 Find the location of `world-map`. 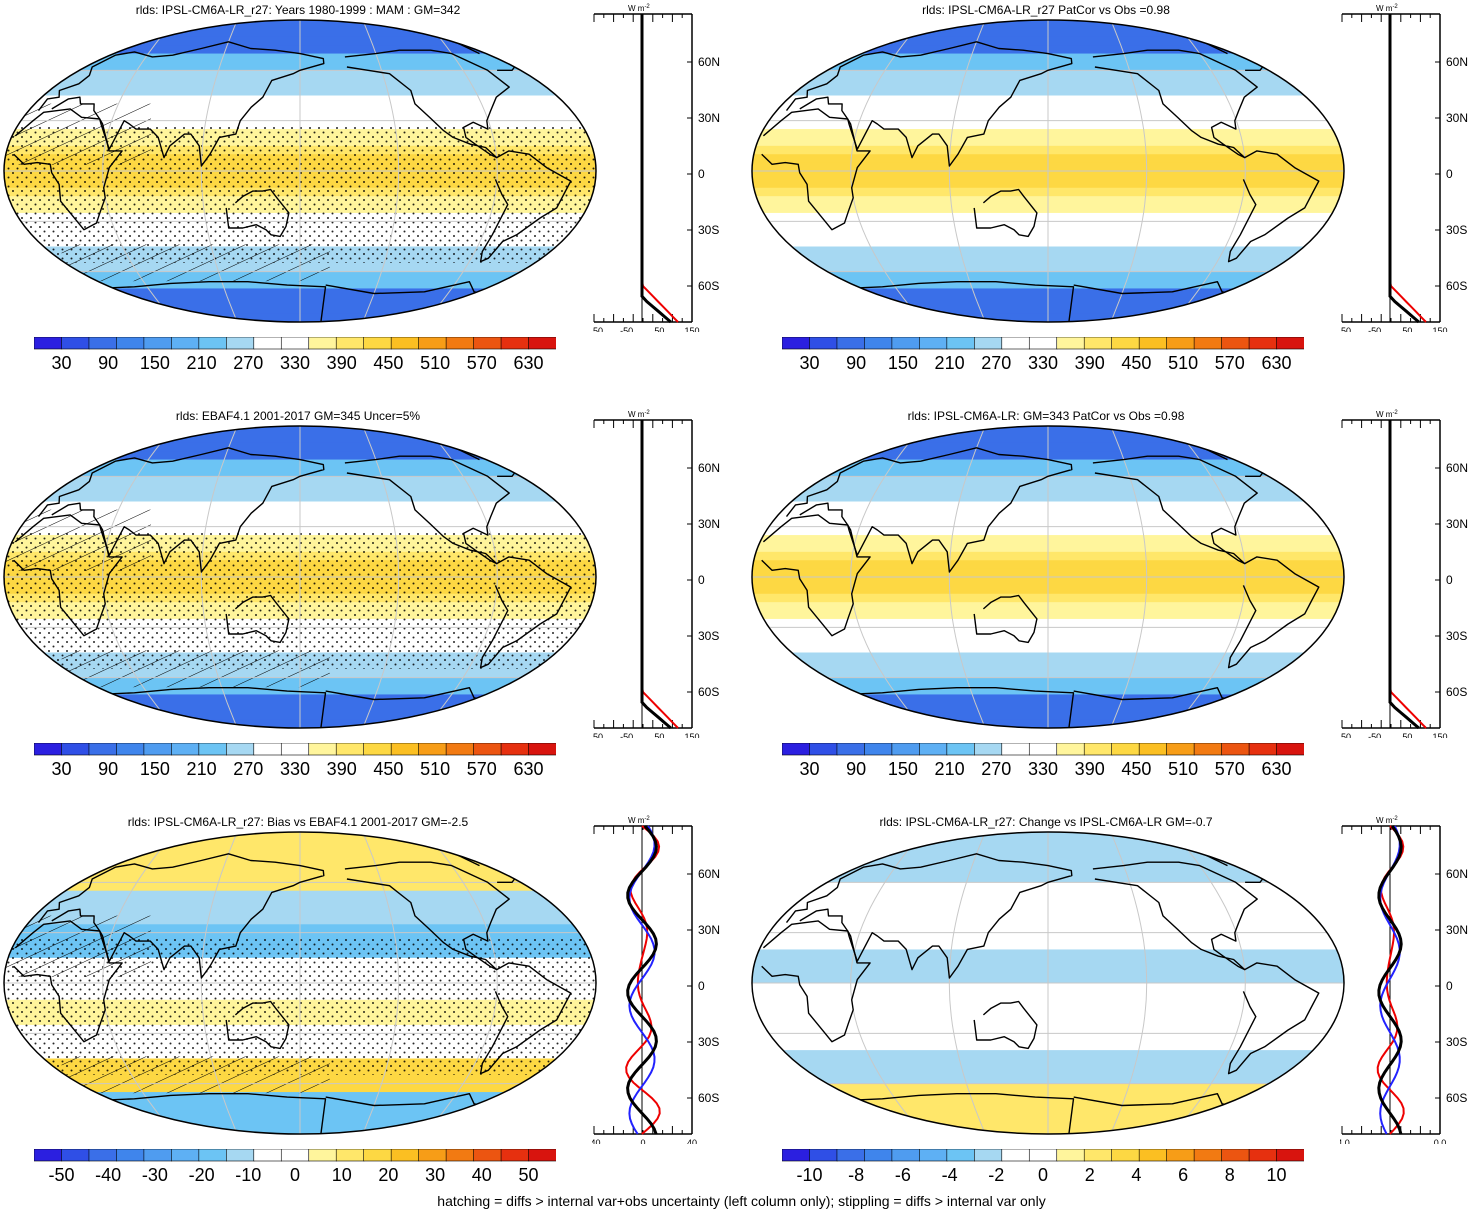

world-map is located at coordinates (1048, 171).